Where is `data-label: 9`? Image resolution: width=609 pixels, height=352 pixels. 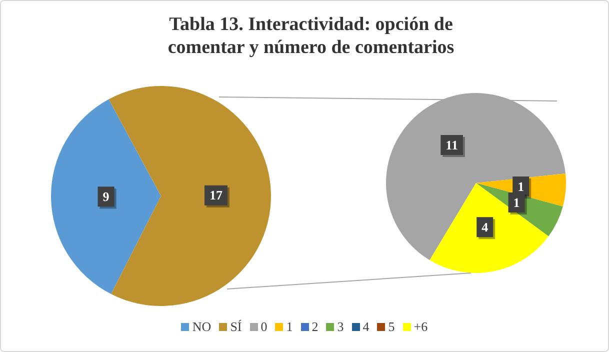
data-label: 9 is located at coordinates (106, 196).